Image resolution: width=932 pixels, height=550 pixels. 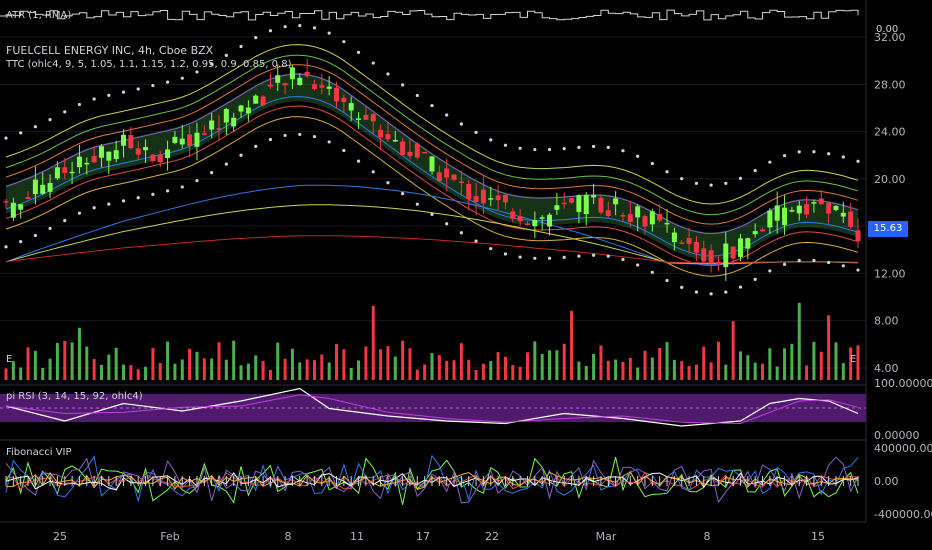 I want to click on earnings-marker-left: E, so click(x=9, y=359).